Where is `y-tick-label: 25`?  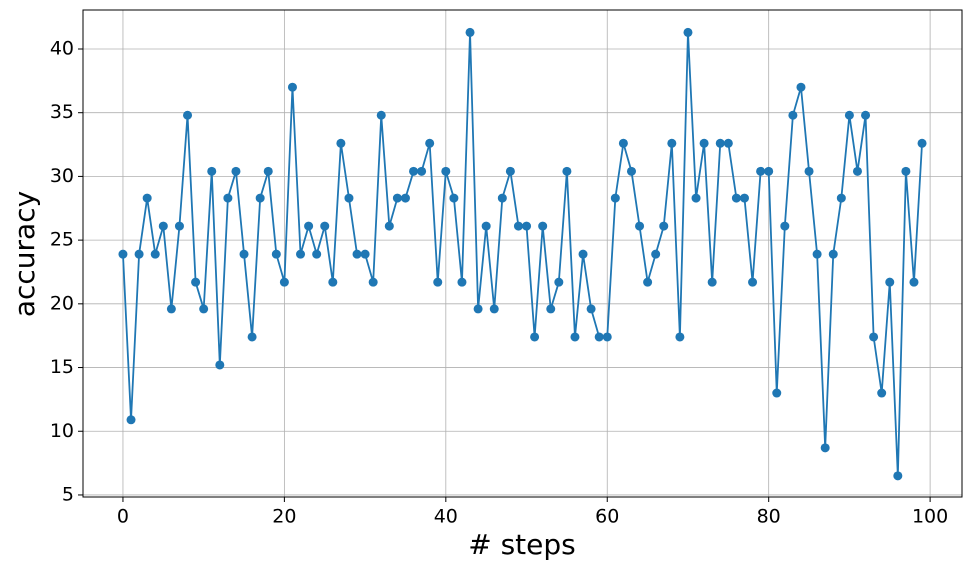 y-tick-label: 25 is located at coordinates (62, 240).